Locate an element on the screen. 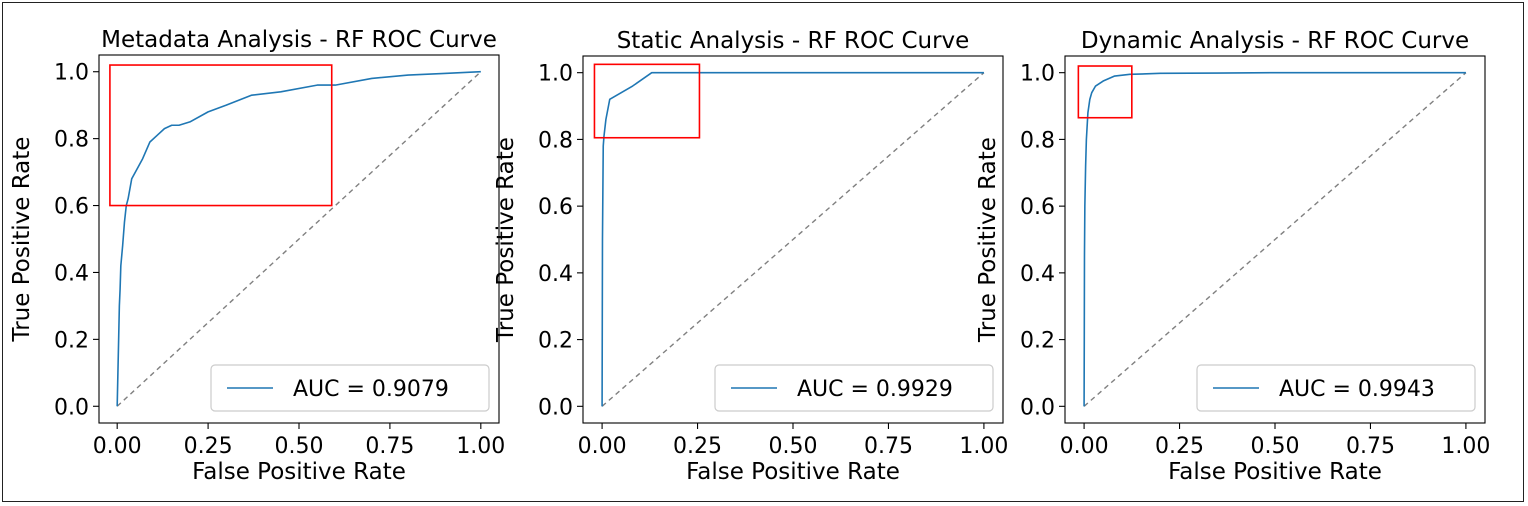 The image size is (1528, 506). legend-label: AUC = 0.9929 is located at coordinates (875, 389).